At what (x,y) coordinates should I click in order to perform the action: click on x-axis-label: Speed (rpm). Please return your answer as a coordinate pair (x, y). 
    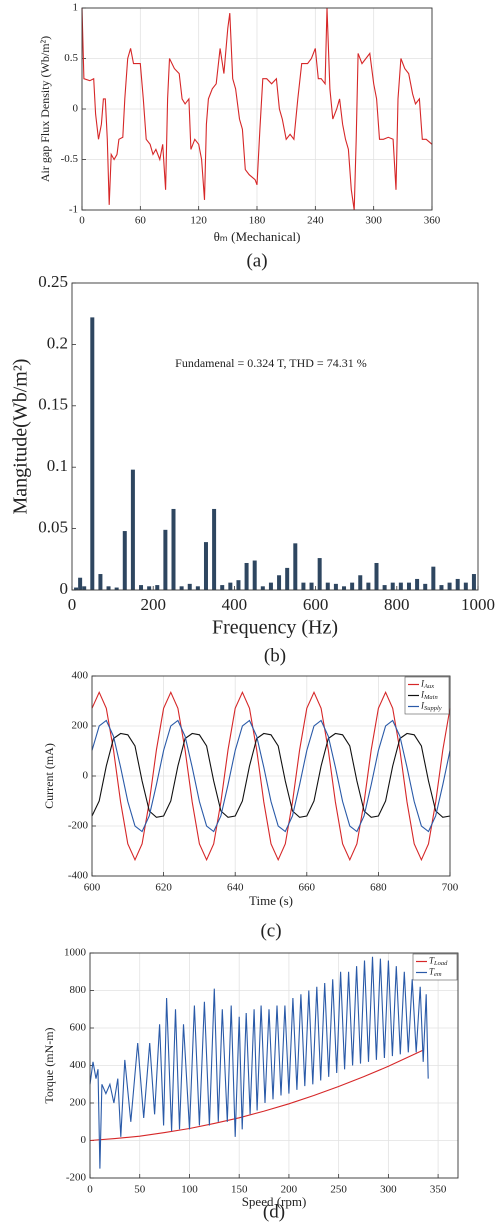
    Looking at the image, I should click on (274, 1201).